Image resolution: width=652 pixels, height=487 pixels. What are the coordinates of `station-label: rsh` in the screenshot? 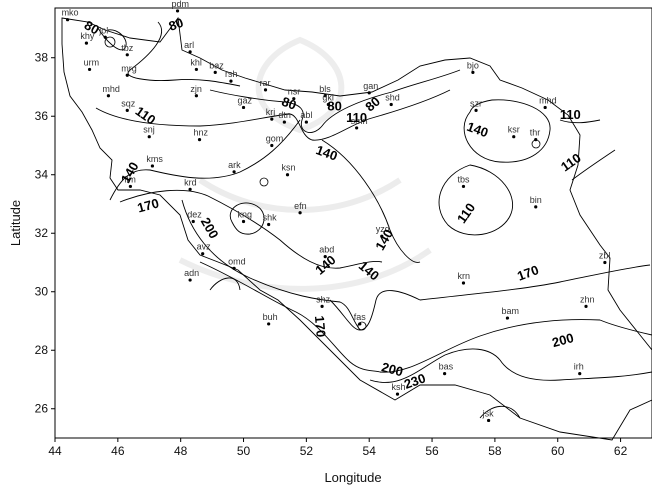 It's located at (231, 74).